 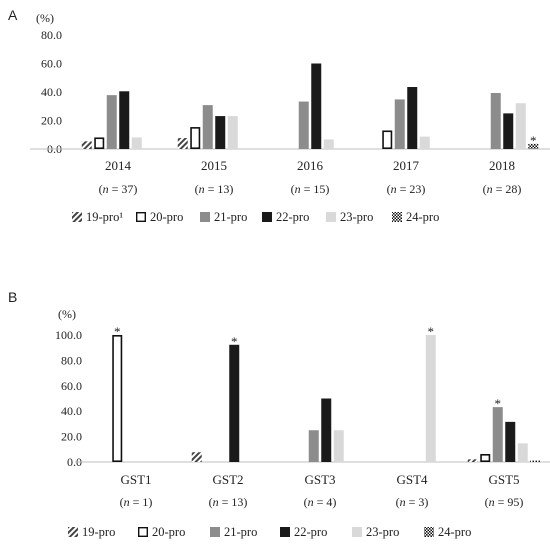 What do you see at coordinates (397, 217) in the screenshot?
I see `panel-a-legend-swatch-24-pro` at bounding box center [397, 217].